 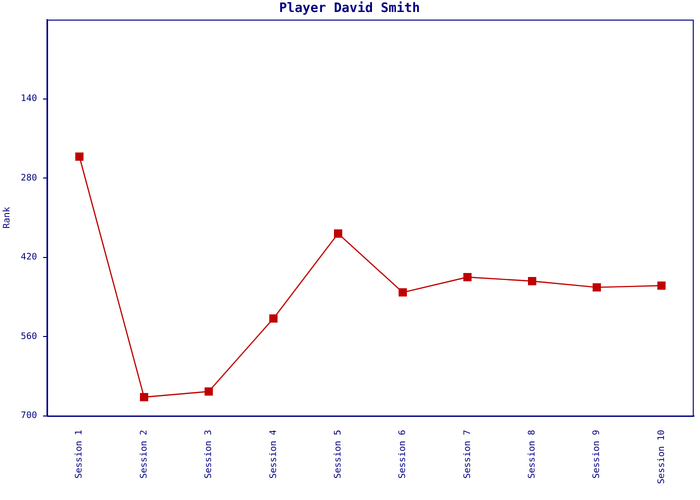 What do you see at coordinates (661, 457) in the screenshot?
I see `x-tick-label: Session 10` at bounding box center [661, 457].